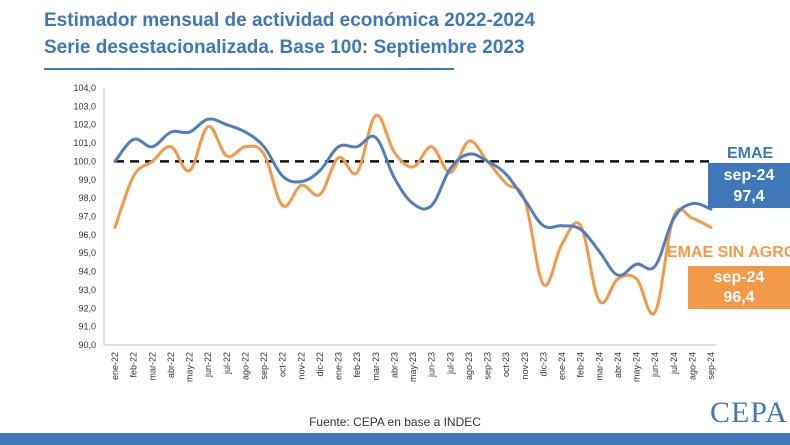 The width and height of the screenshot is (790, 445). I want to click on y-tick-label: 99,0, so click(87, 180).